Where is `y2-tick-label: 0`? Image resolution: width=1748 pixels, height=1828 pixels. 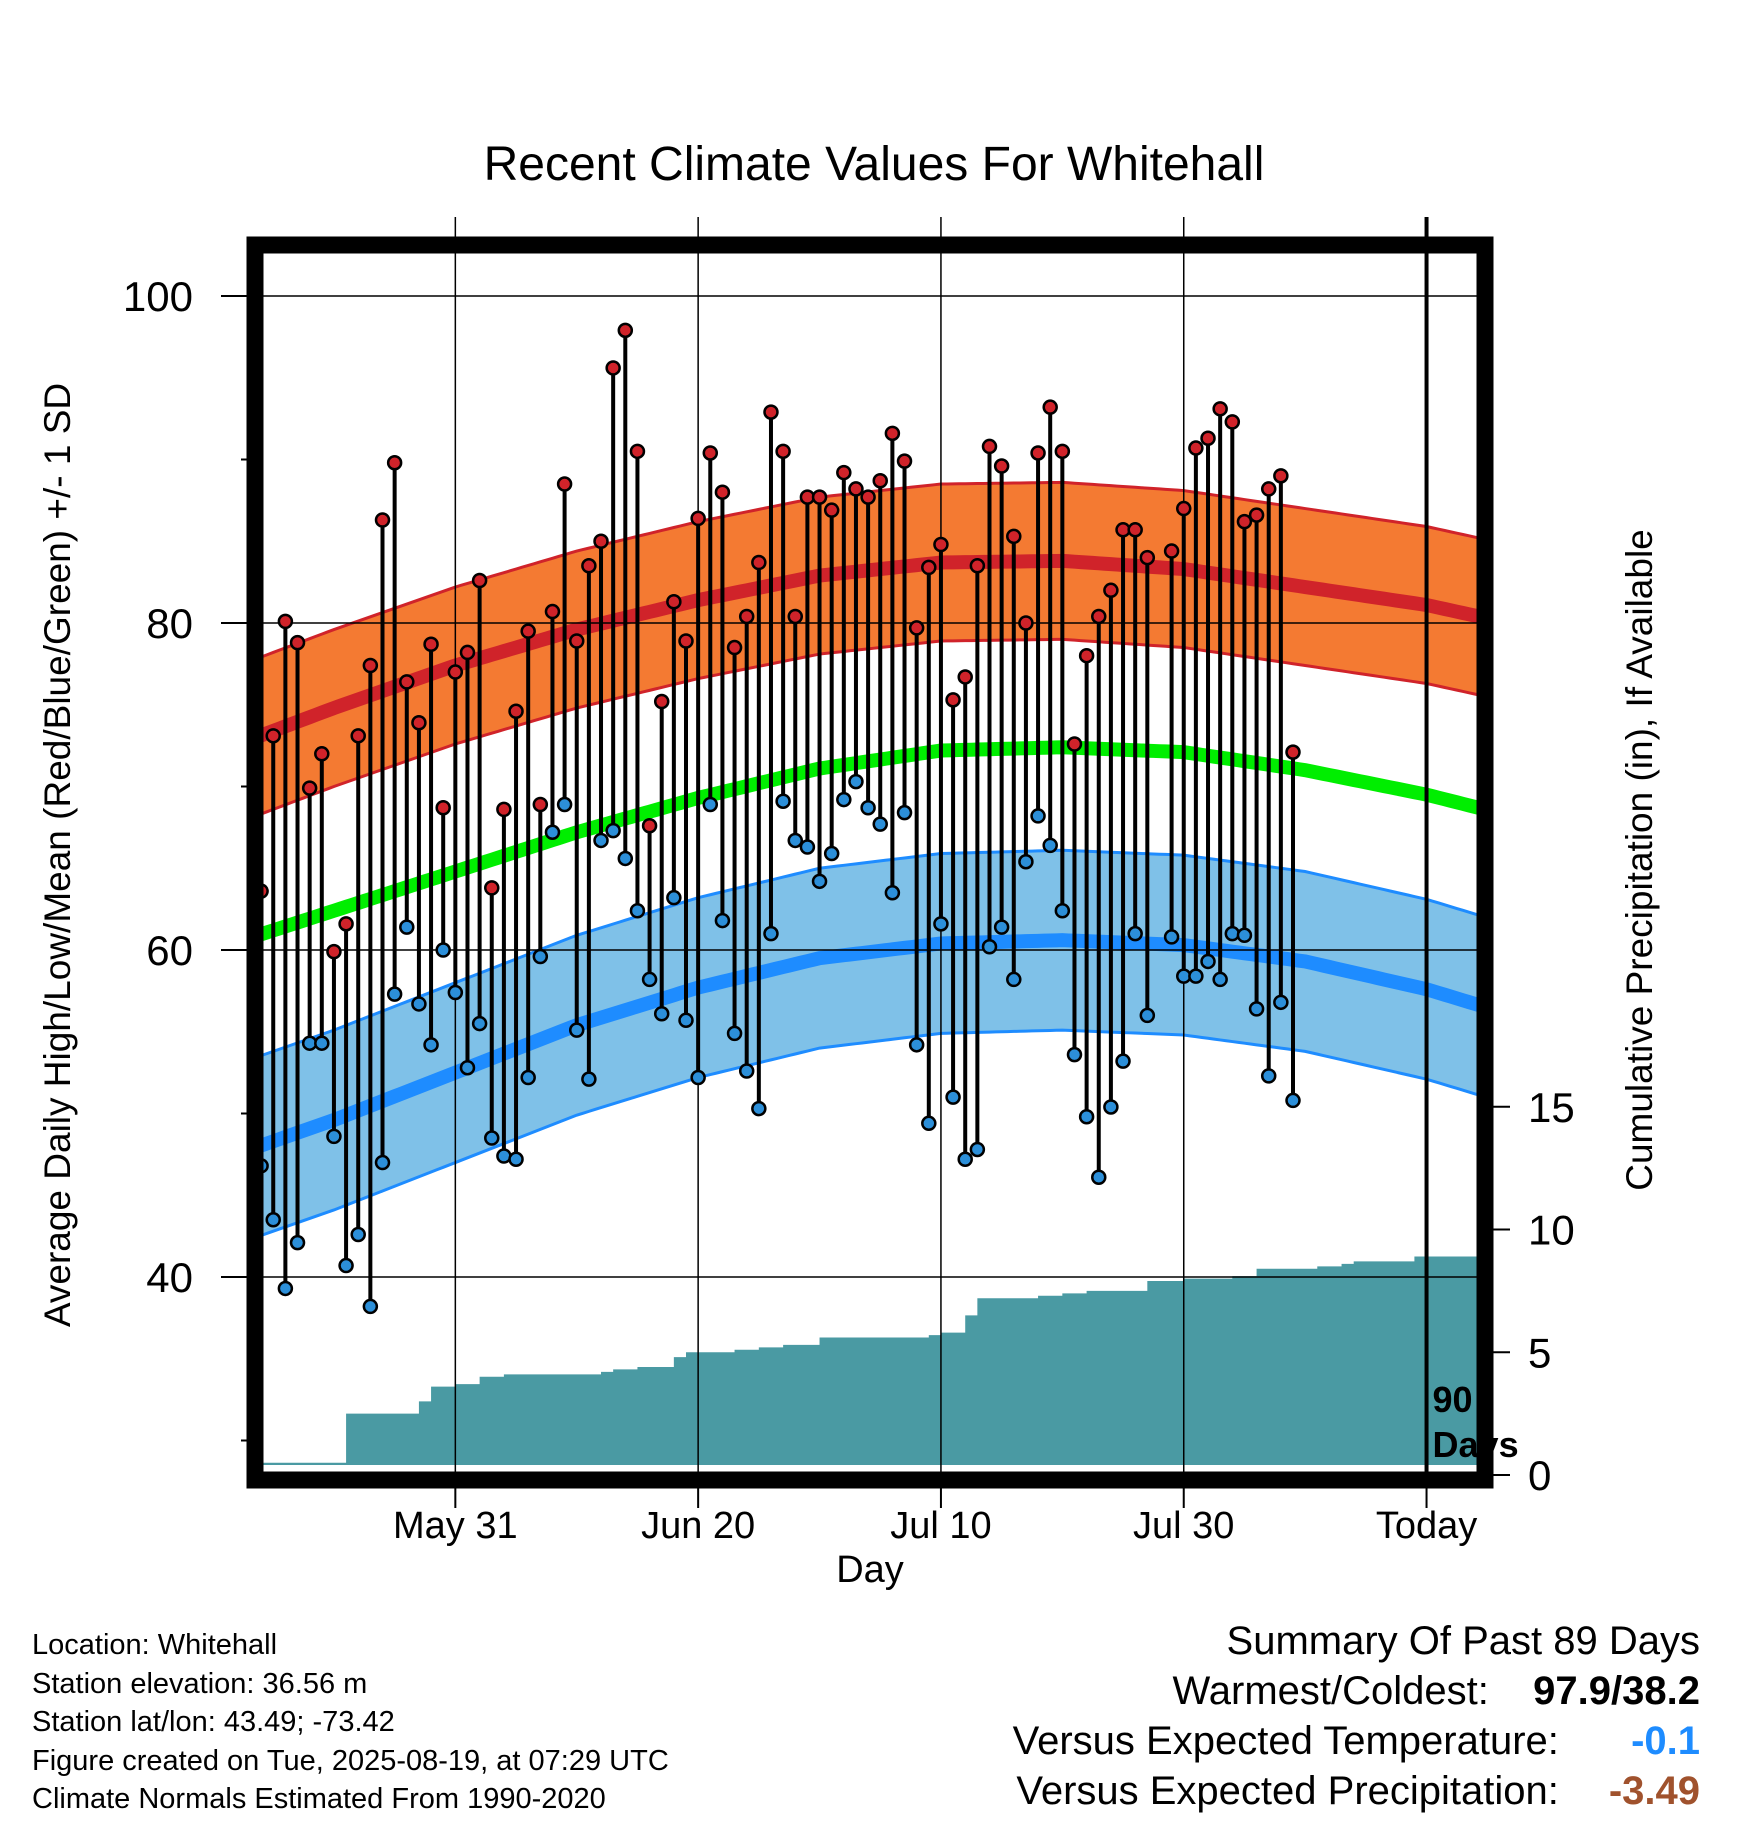 y2-tick-label: 0 is located at coordinates (1539, 1475).